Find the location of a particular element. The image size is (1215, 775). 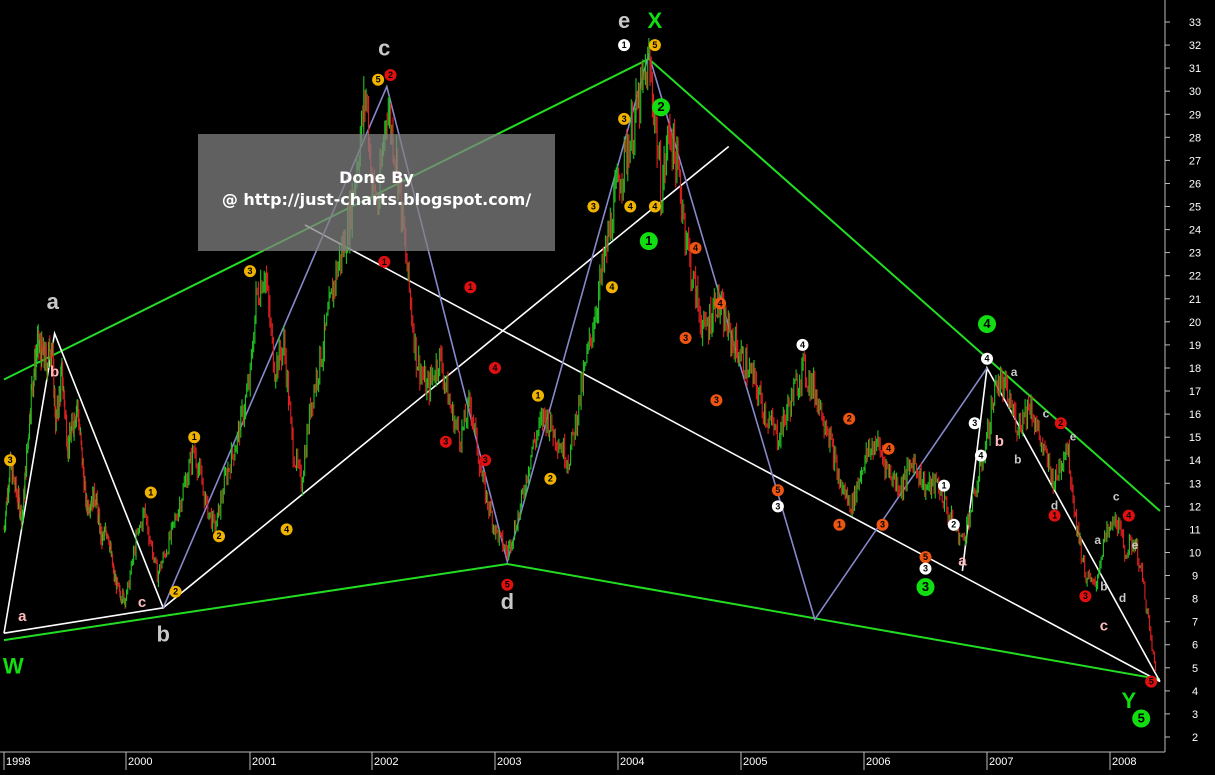

wave-label-9: d is located at coordinates (507, 601).